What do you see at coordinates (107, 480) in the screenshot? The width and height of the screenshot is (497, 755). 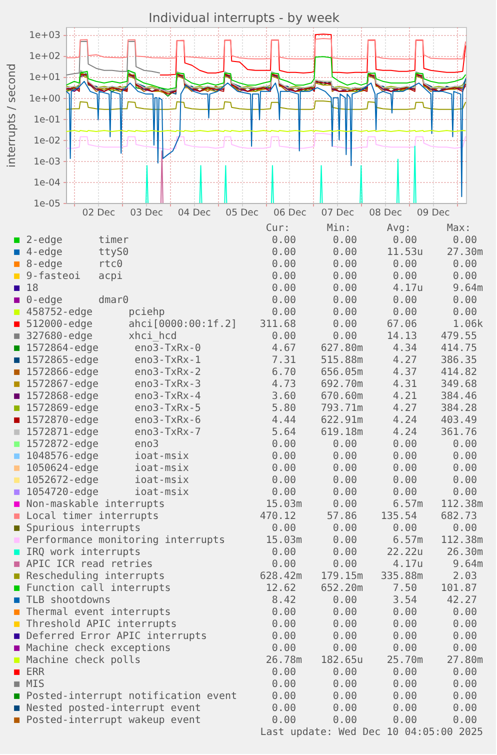 I see `legend-label: 1052672-edge ioat-msix` at bounding box center [107, 480].